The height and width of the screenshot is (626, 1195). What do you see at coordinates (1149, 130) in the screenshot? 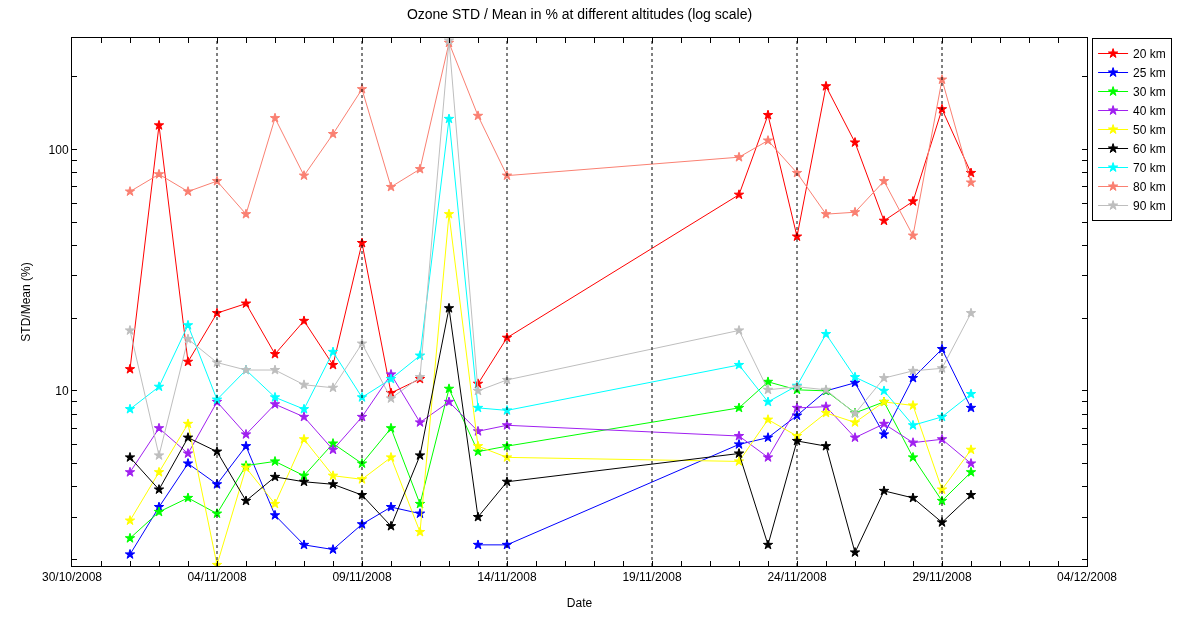
I see `legend-label: 50 km` at bounding box center [1149, 130].